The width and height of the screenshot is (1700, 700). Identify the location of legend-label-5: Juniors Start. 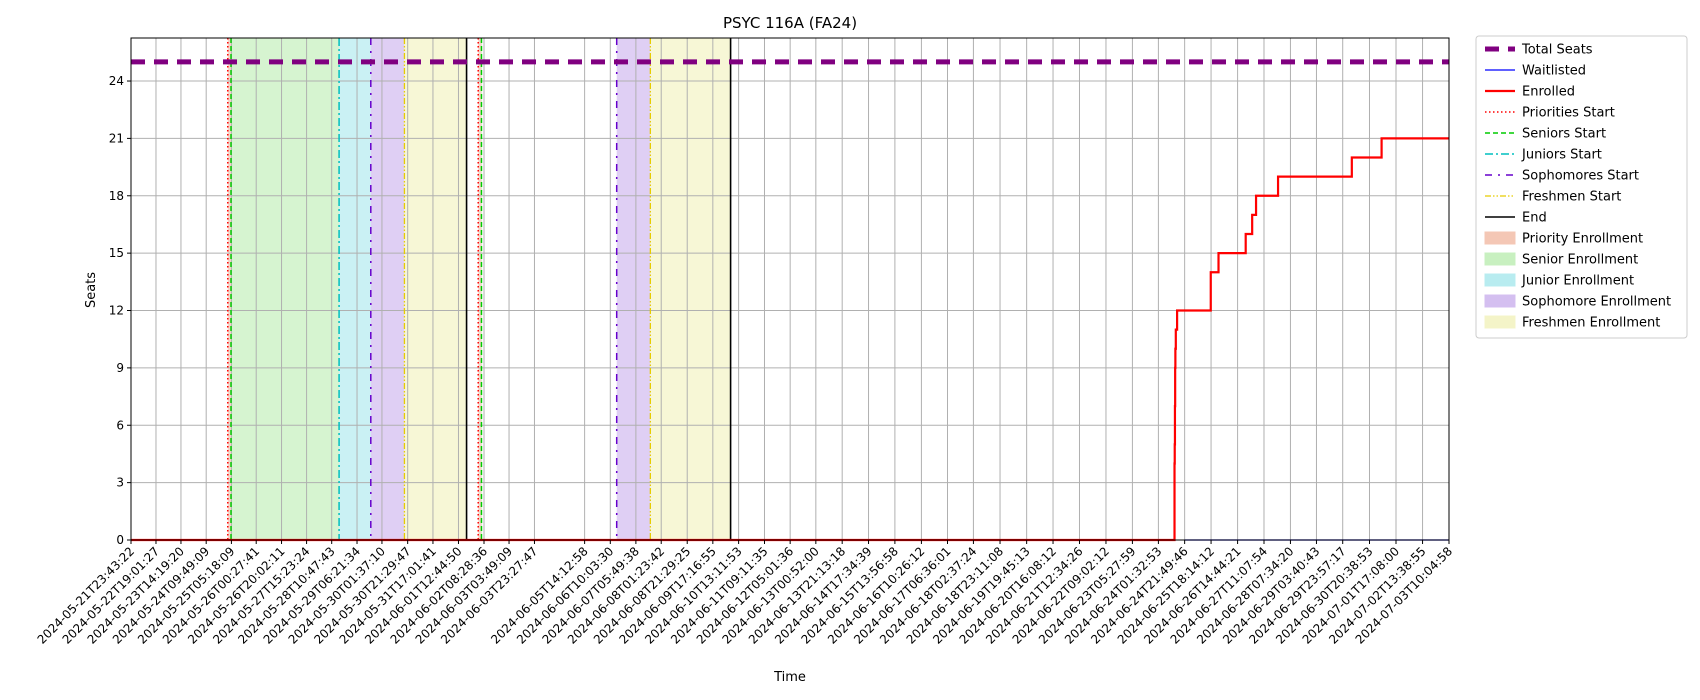
(1561, 155).